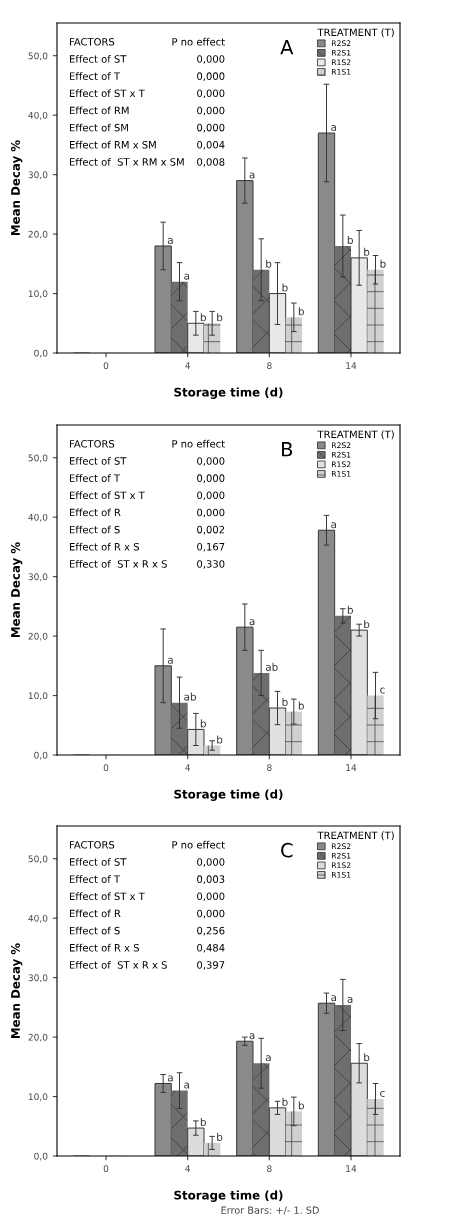 The height and width of the screenshot is (1230, 450). I want to click on annotation: 0,330, so click(211, 564).